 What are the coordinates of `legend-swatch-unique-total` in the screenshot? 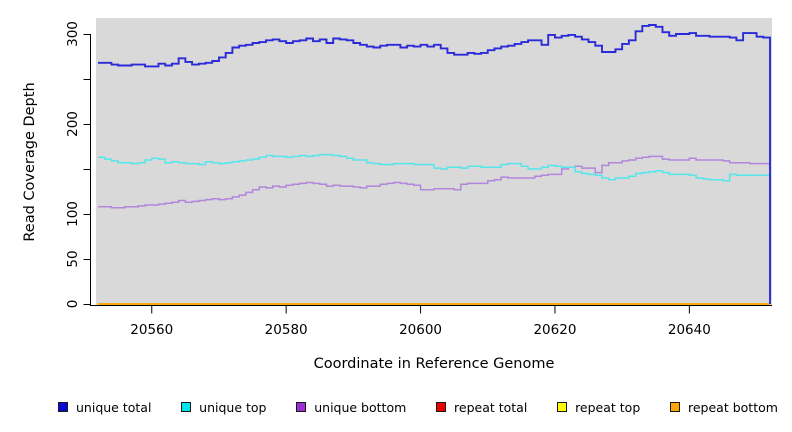 It's located at (63, 407).